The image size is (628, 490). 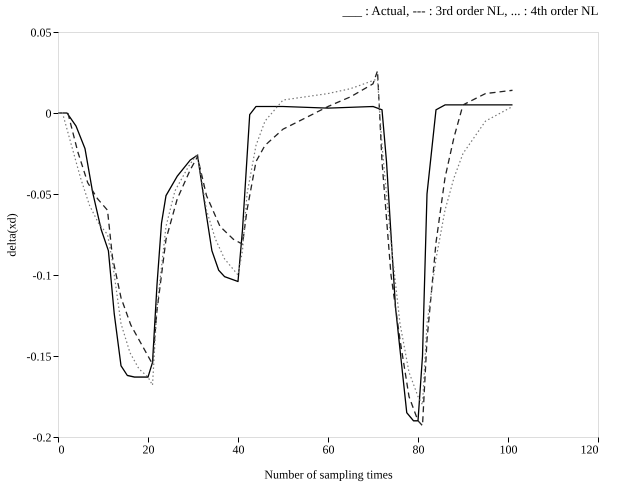 What do you see at coordinates (42, 275) in the screenshot?
I see `y-tick-label: -0.1` at bounding box center [42, 275].